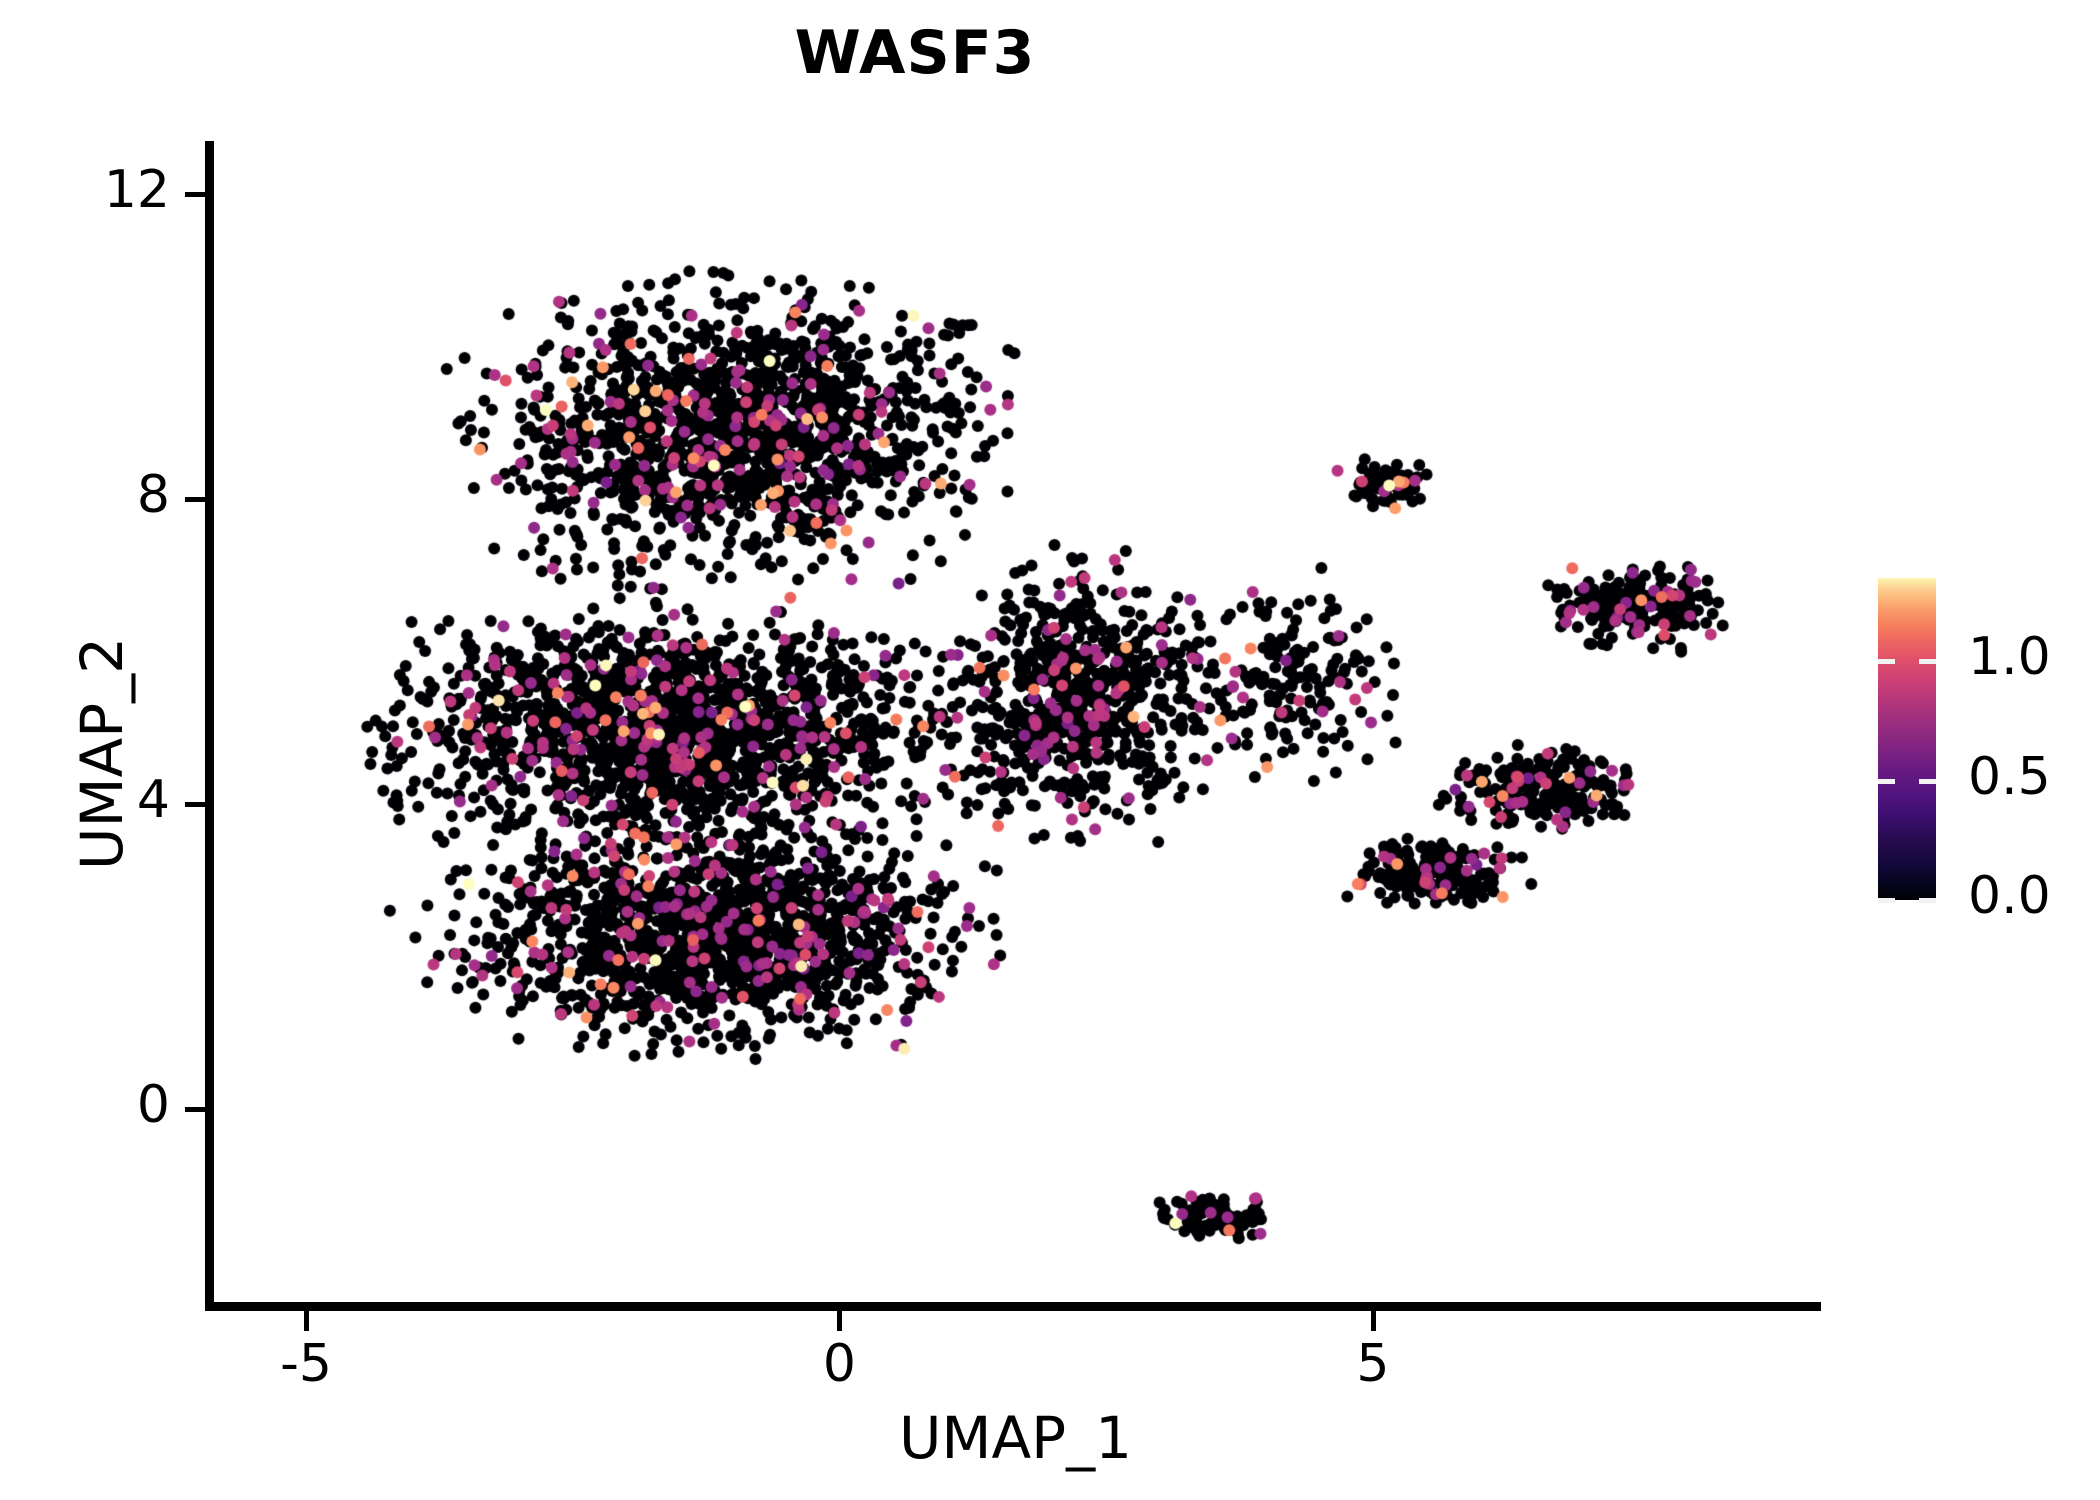 This screenshot has height=1500, width=2100. Describe the element at coordinates (136, 190) in the screenshot. I see `y-tick-label: 12` at that location.